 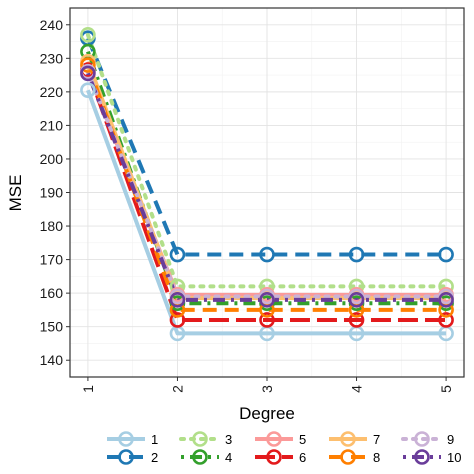 I want to click on y-tick-label: 140, so click(x=52, y=360).